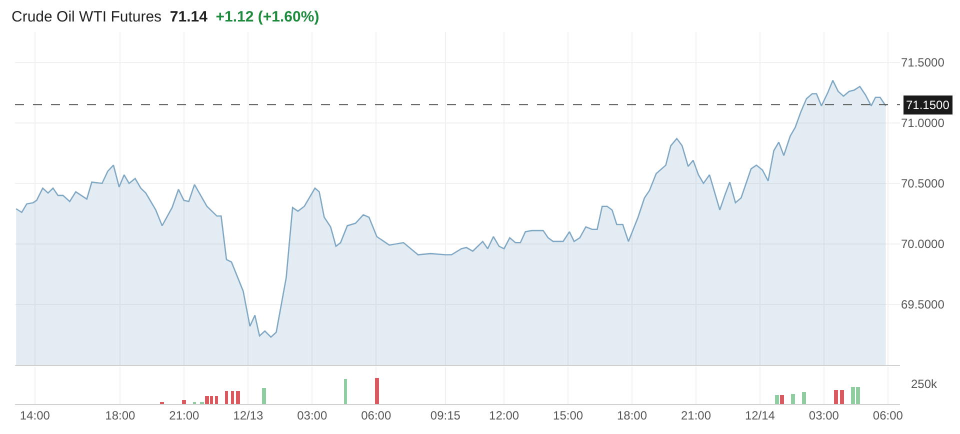 The width and height of the screenshot is (960, 434). Describe the element at coordinates (445, 415) in the screenshot. I see `x-tick-label: 09:15` at that location.